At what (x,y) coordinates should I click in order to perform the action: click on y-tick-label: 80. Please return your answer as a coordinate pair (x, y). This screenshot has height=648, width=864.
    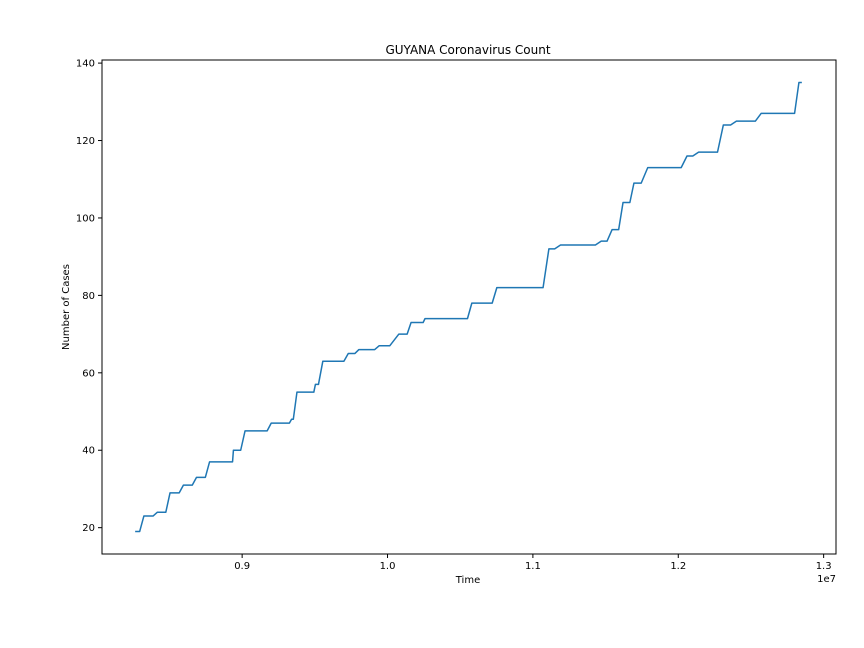
    Looking at the image, I should click on (88, 296).